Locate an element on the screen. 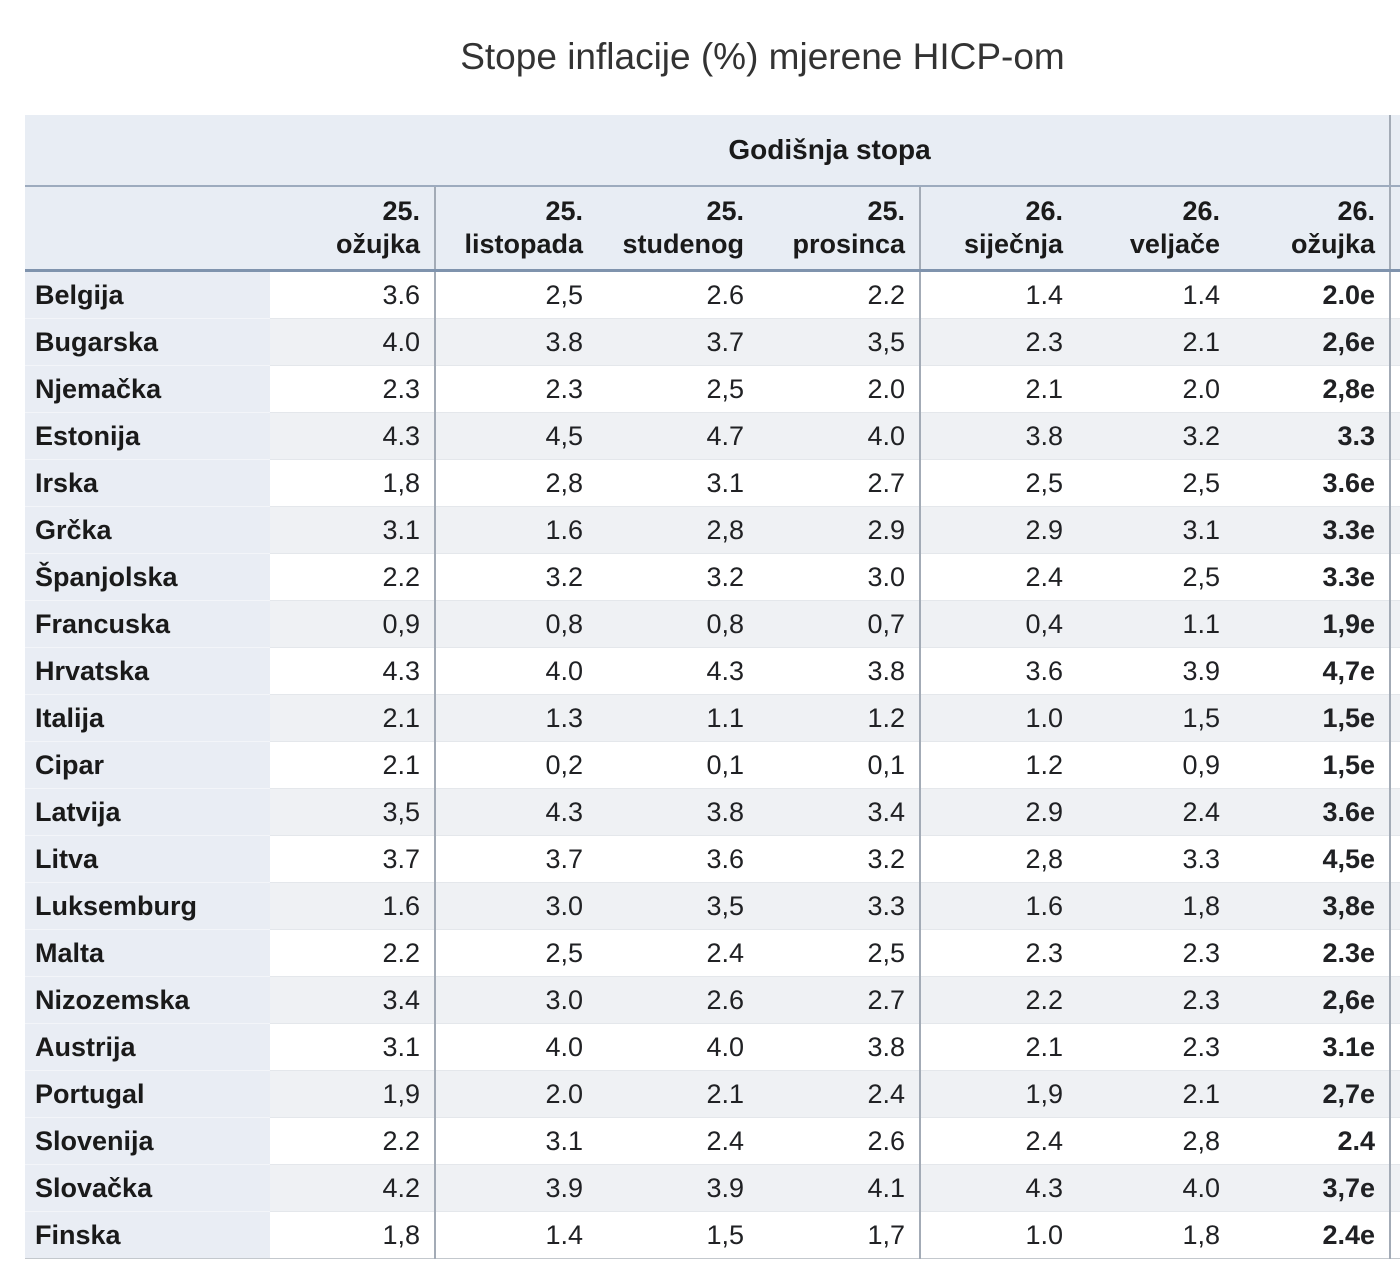 This screenshot has height=1265, width=1400. page-title: Stope inflacije (%) mjerene HICP-om is located at coordinates (762, 56).